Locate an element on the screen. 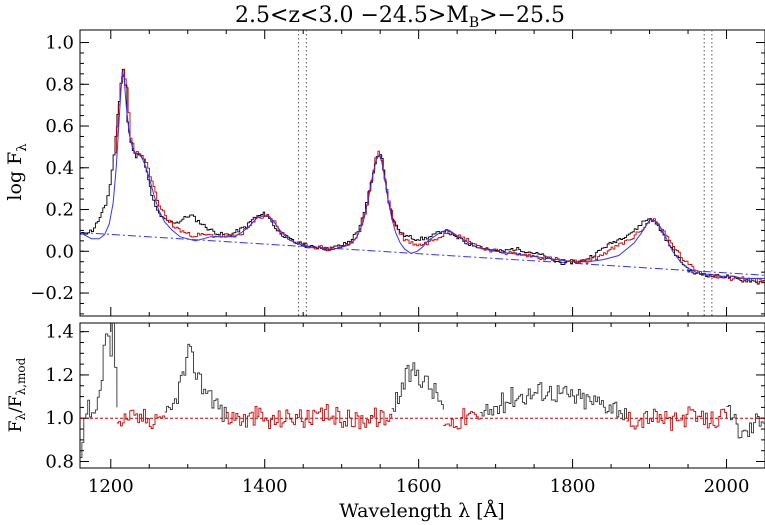 This screenshot has height=525, width=765. top-y-tick-label: 1.0 is located at coordinates (59, 43).